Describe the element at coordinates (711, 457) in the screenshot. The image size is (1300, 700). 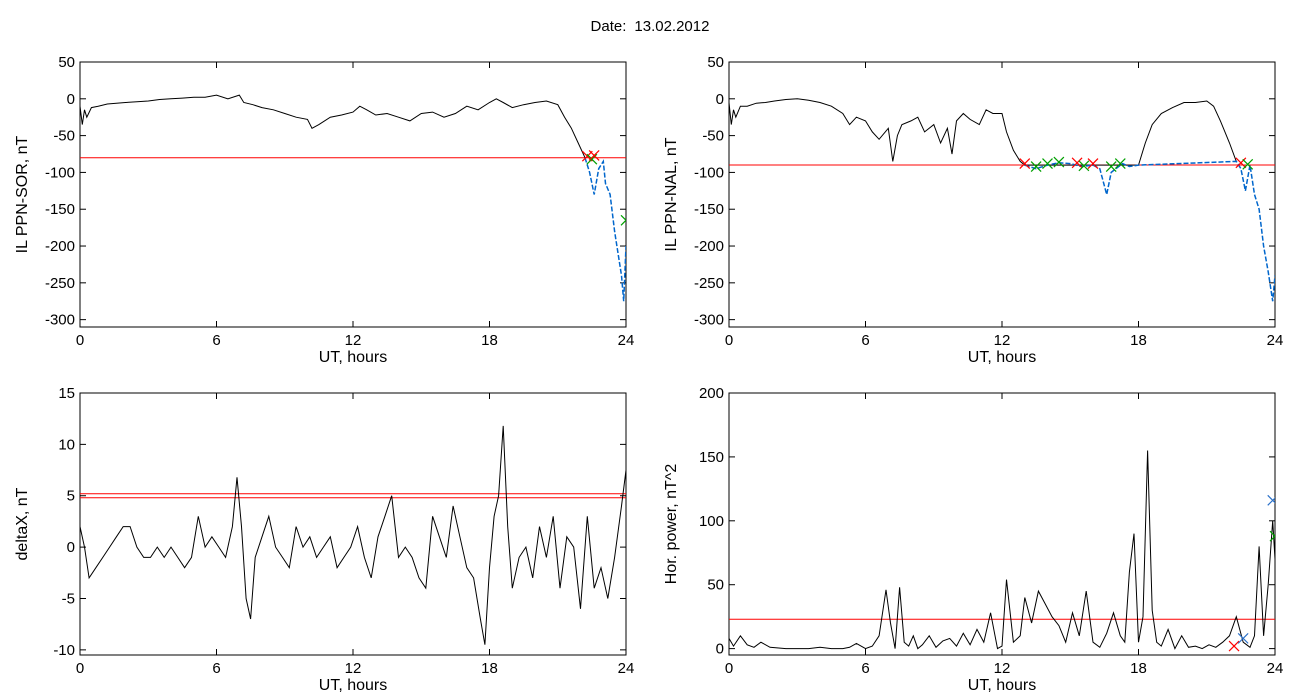
I see `y-tick-label: 150` at that location.